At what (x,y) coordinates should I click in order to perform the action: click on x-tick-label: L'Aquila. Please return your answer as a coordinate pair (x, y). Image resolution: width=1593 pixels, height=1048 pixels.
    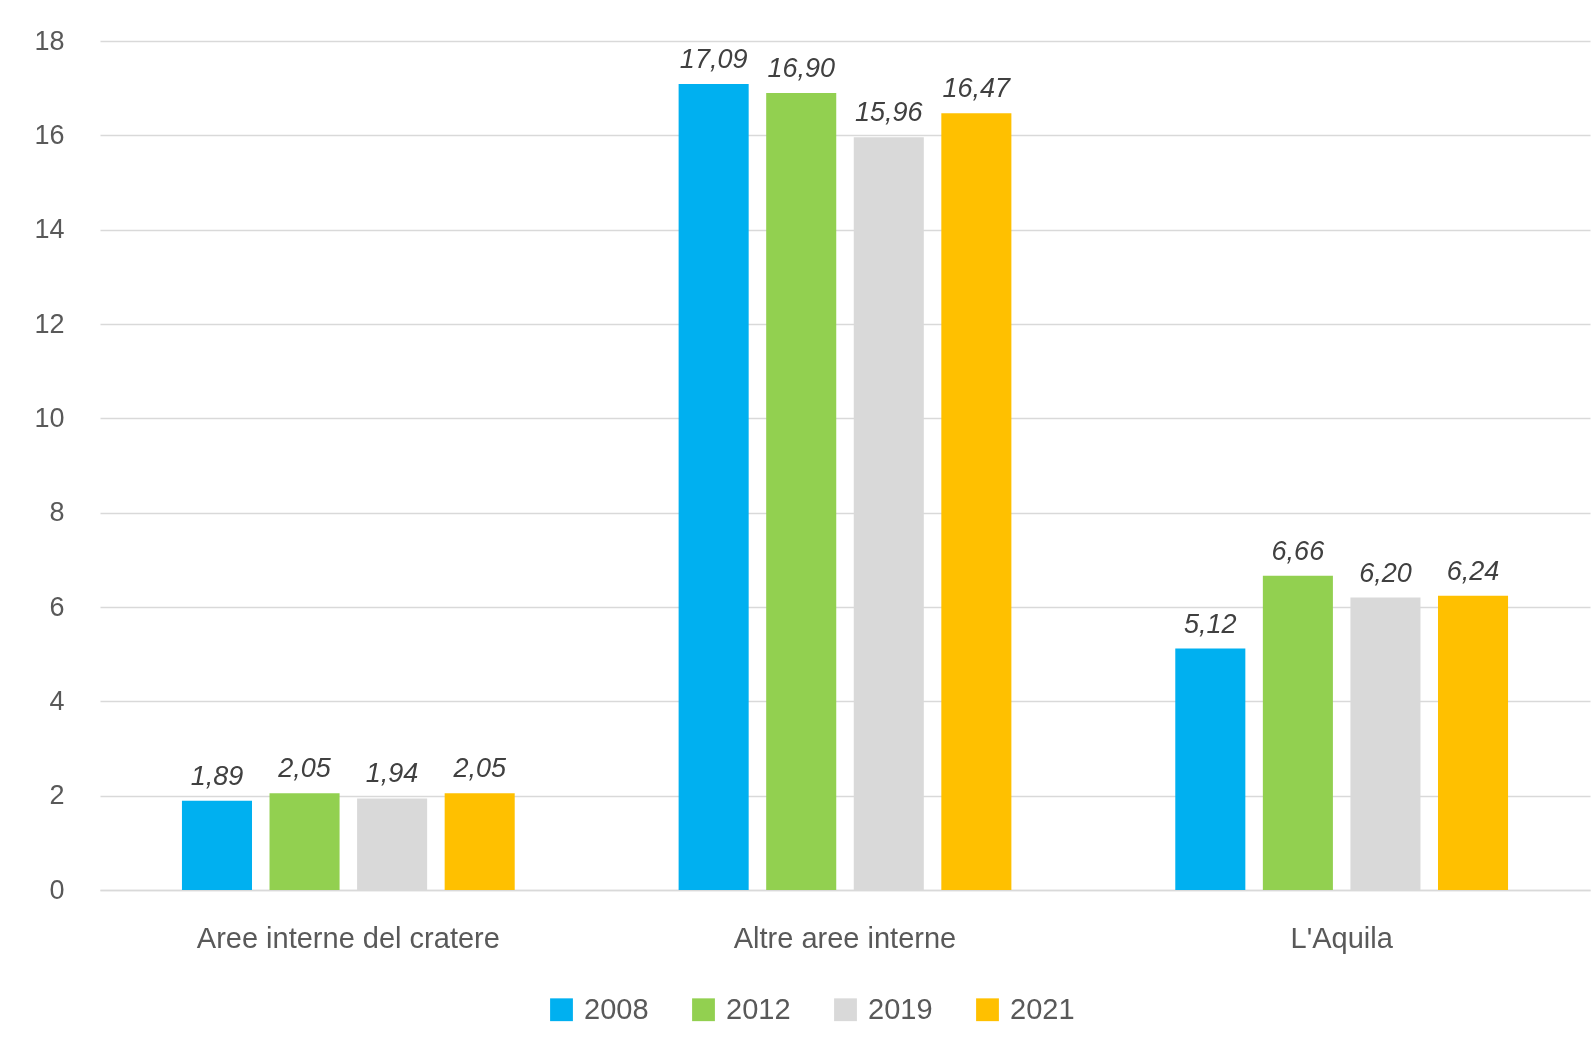
    Looking at the image, I should click on (1342, 937).